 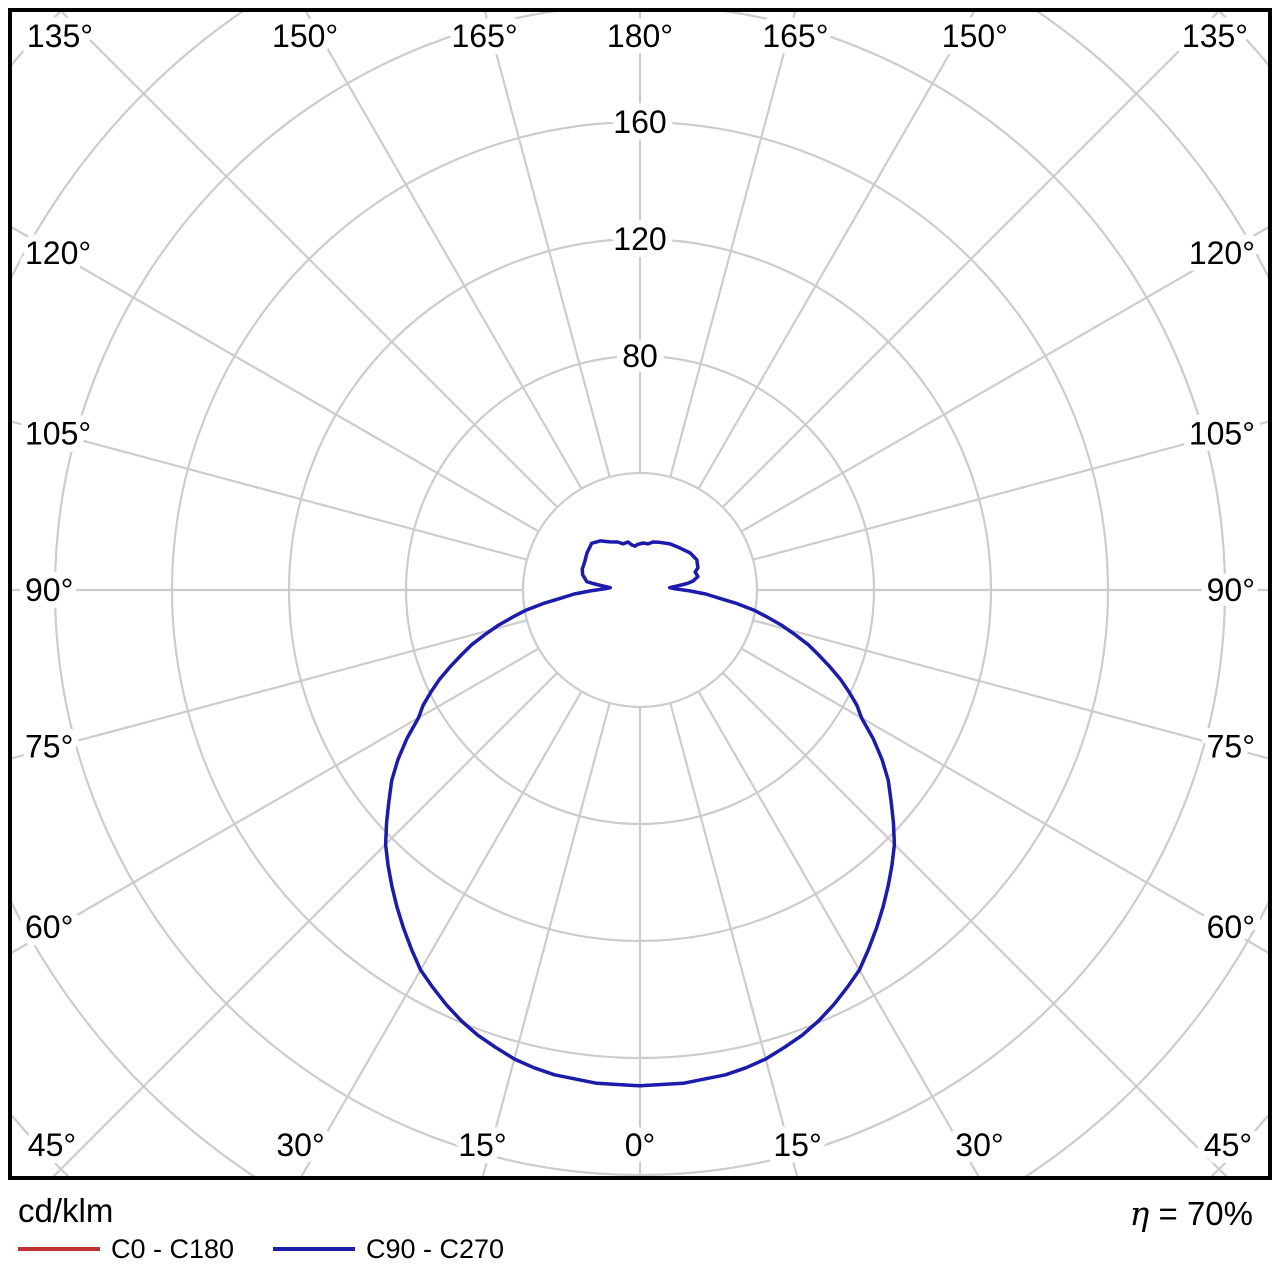 I want to click on units-label: cd/klm, so click(x=66, y=1210).